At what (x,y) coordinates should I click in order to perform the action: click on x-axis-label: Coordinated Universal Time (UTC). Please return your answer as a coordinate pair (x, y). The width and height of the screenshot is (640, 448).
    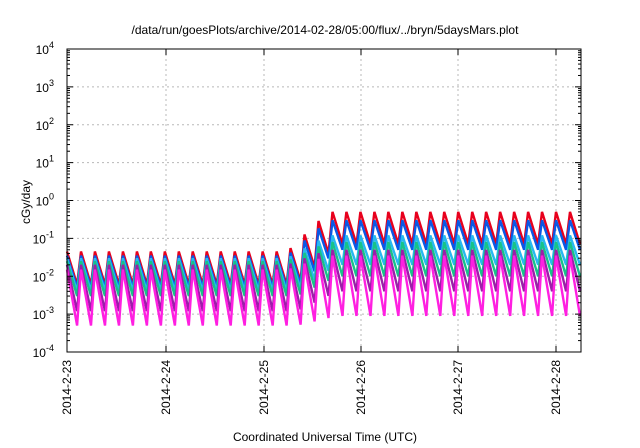
    Looking at the image, I should click on (325, 437).